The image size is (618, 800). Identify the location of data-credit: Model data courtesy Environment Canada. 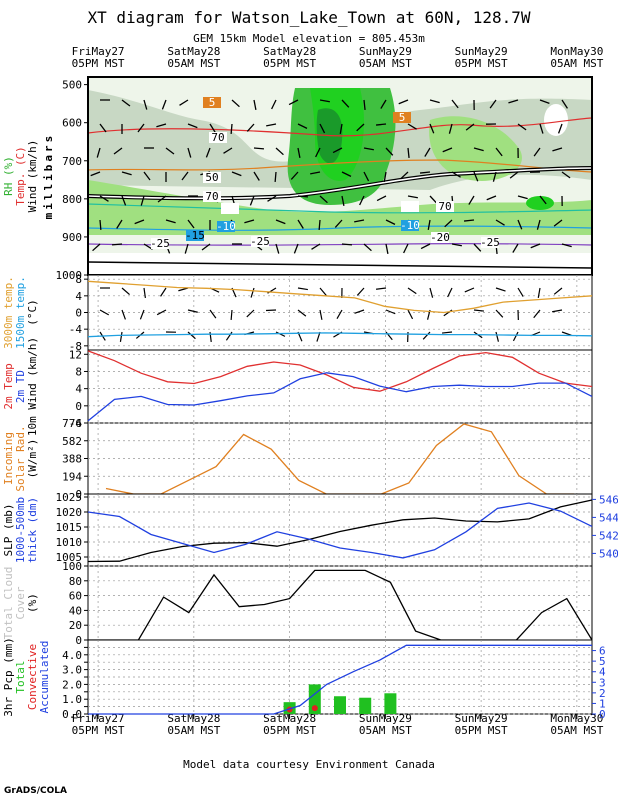
(309, 764).